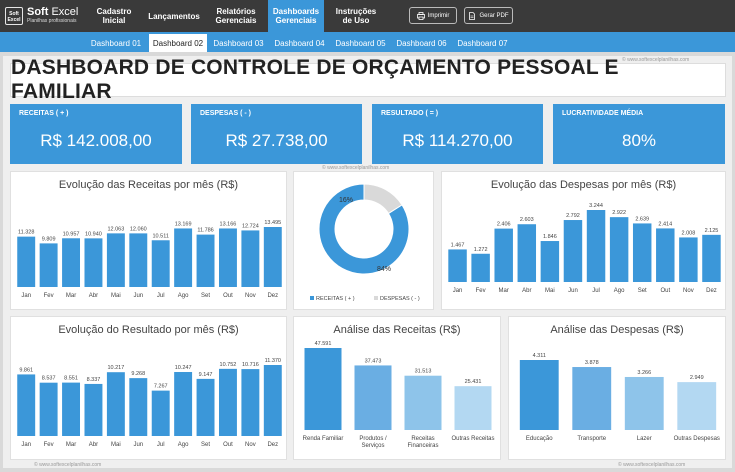 Image resolution: width=735 pixels, height=472 pixels. I want to click on value-label: 9.147, so click(206, 375).